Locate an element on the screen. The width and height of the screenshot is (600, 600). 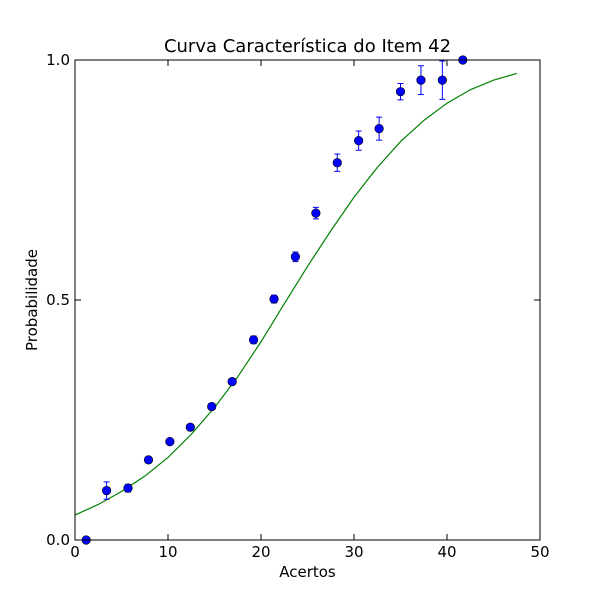
chart-title: Curva Característica do Item 42 is located at coordinates (307, 46).